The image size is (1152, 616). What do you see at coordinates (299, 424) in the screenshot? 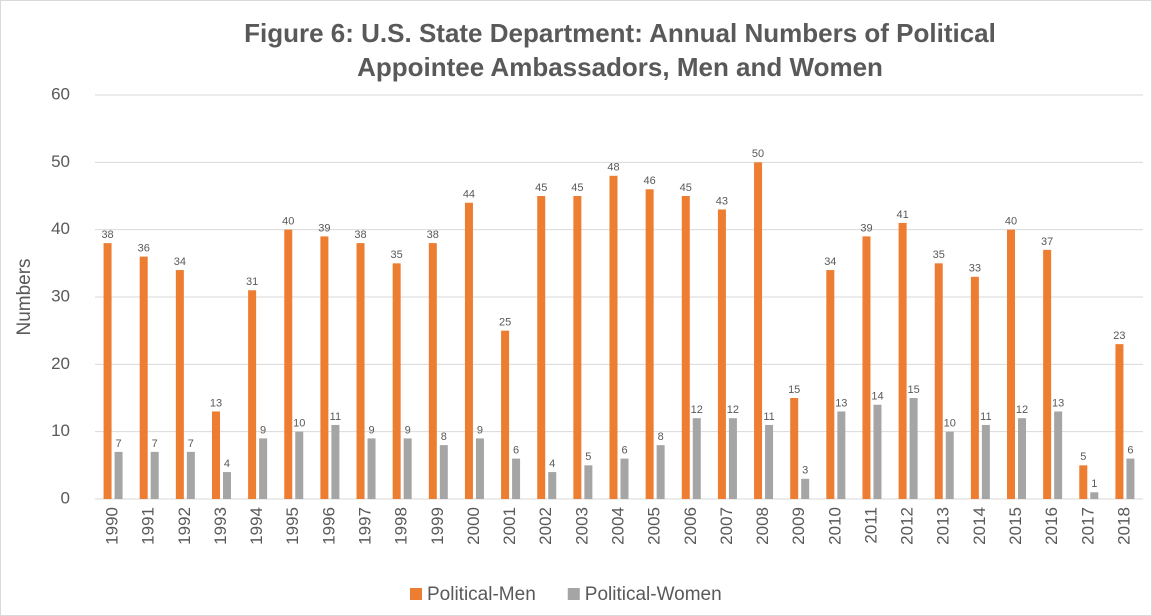
I see `data-label: 10` at bounding box center [299, 424].